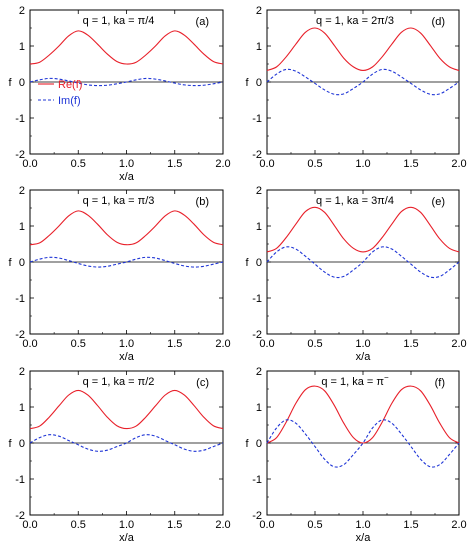  What do you see at coordinates (355, 380) in the screenshot?
I see `panel-title: q = 1, ka = π−` at bounding box center [355, 380].